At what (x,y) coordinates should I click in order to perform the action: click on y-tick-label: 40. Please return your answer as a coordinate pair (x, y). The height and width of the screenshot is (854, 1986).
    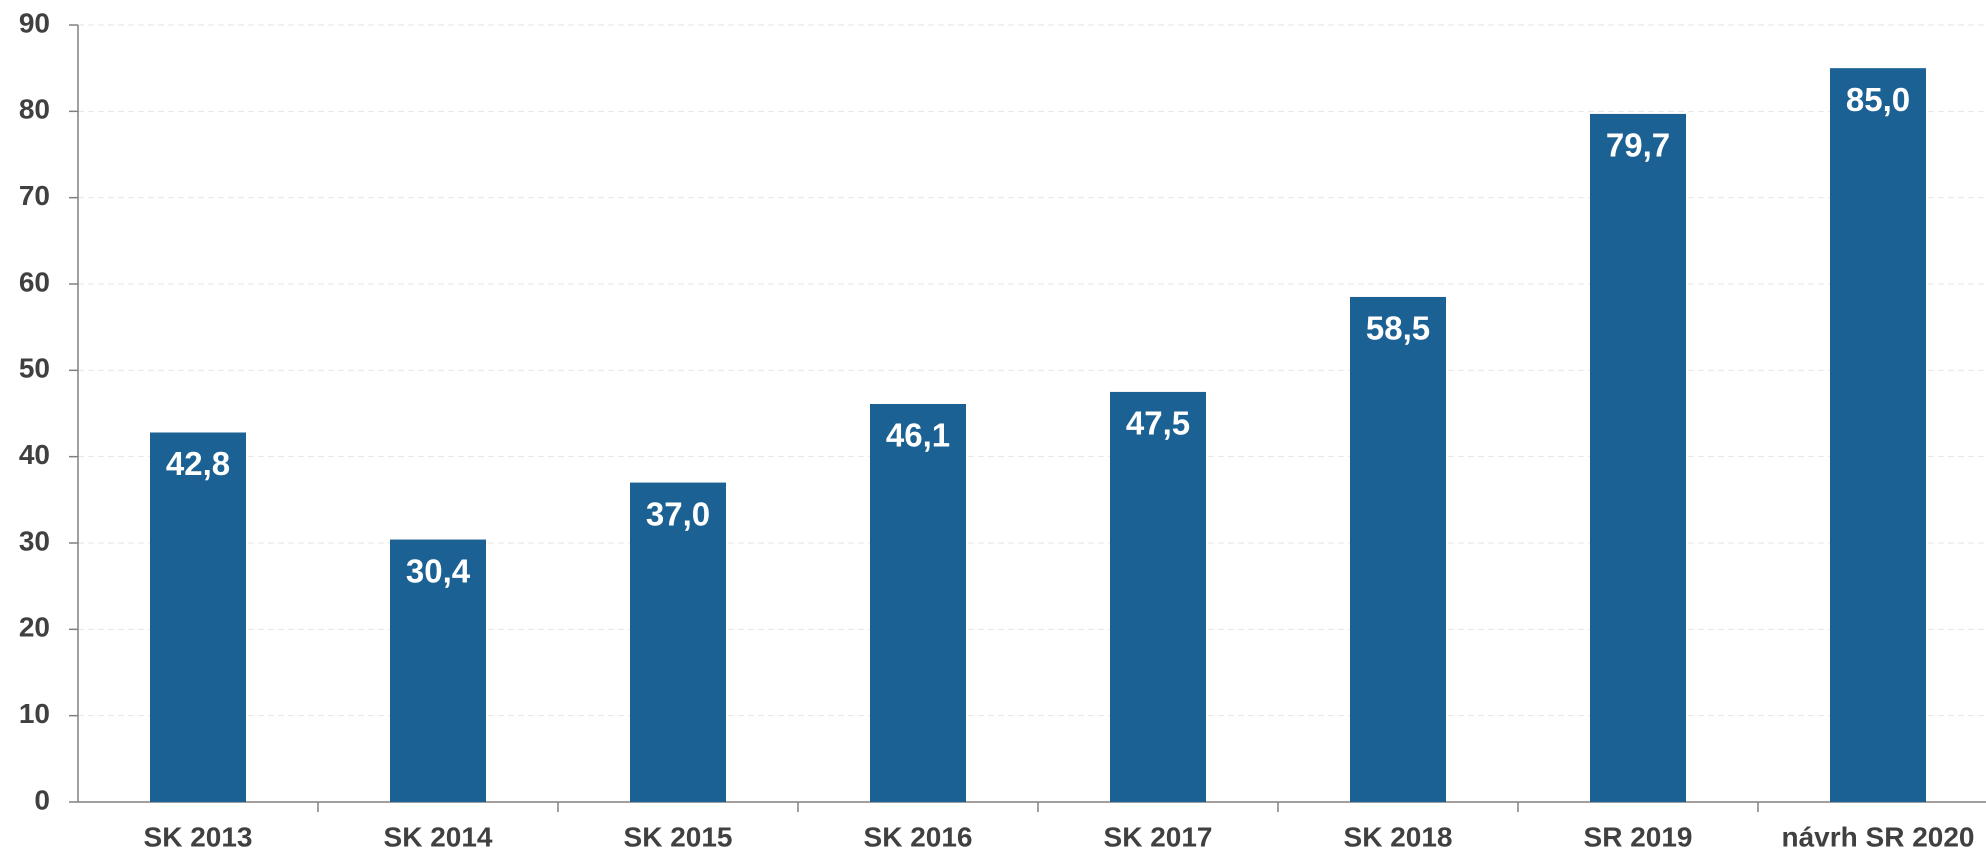
    Looking at the image, I should click on (34, 454).